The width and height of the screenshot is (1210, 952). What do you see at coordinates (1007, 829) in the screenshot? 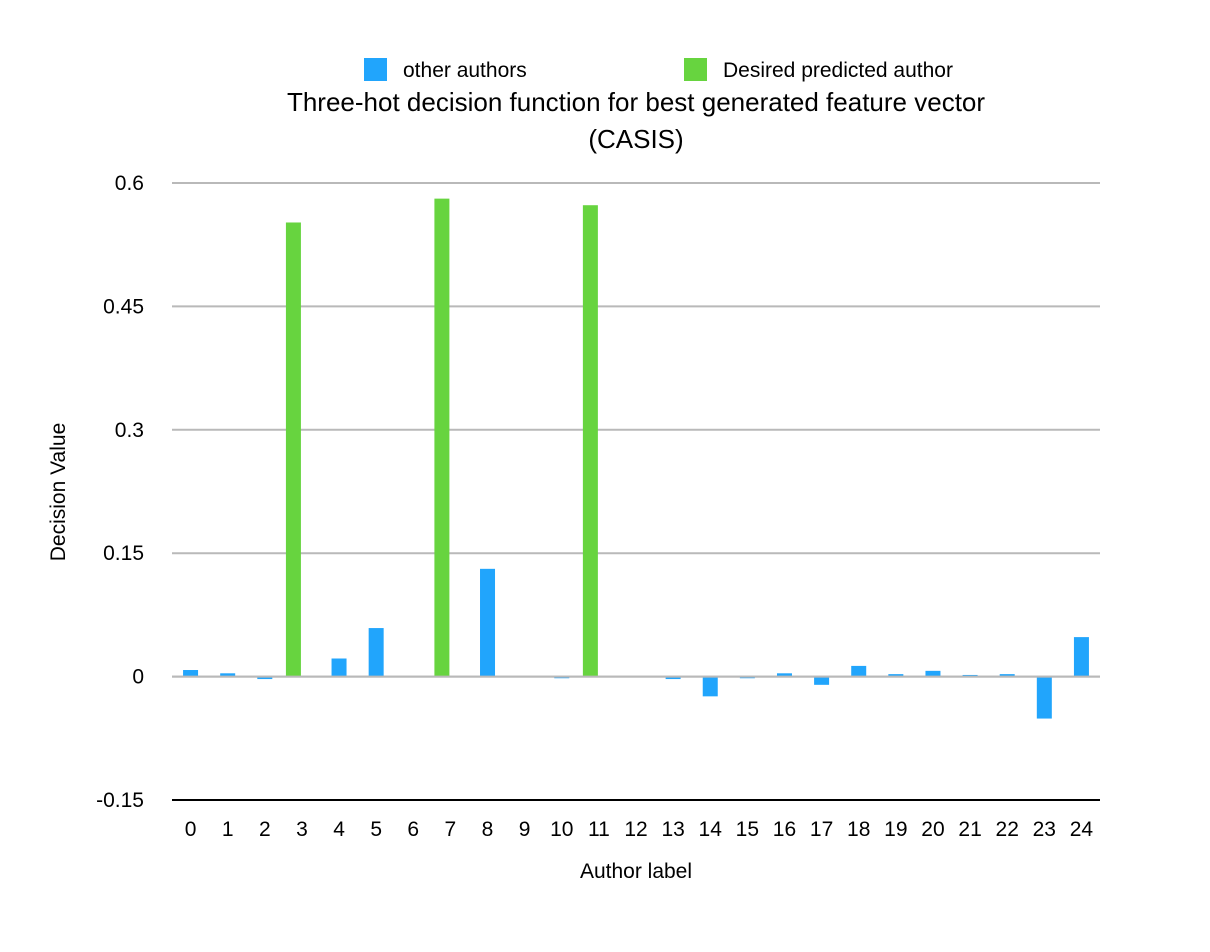
I see `x-tick-label: 22` at bounding box center [1007, 829].